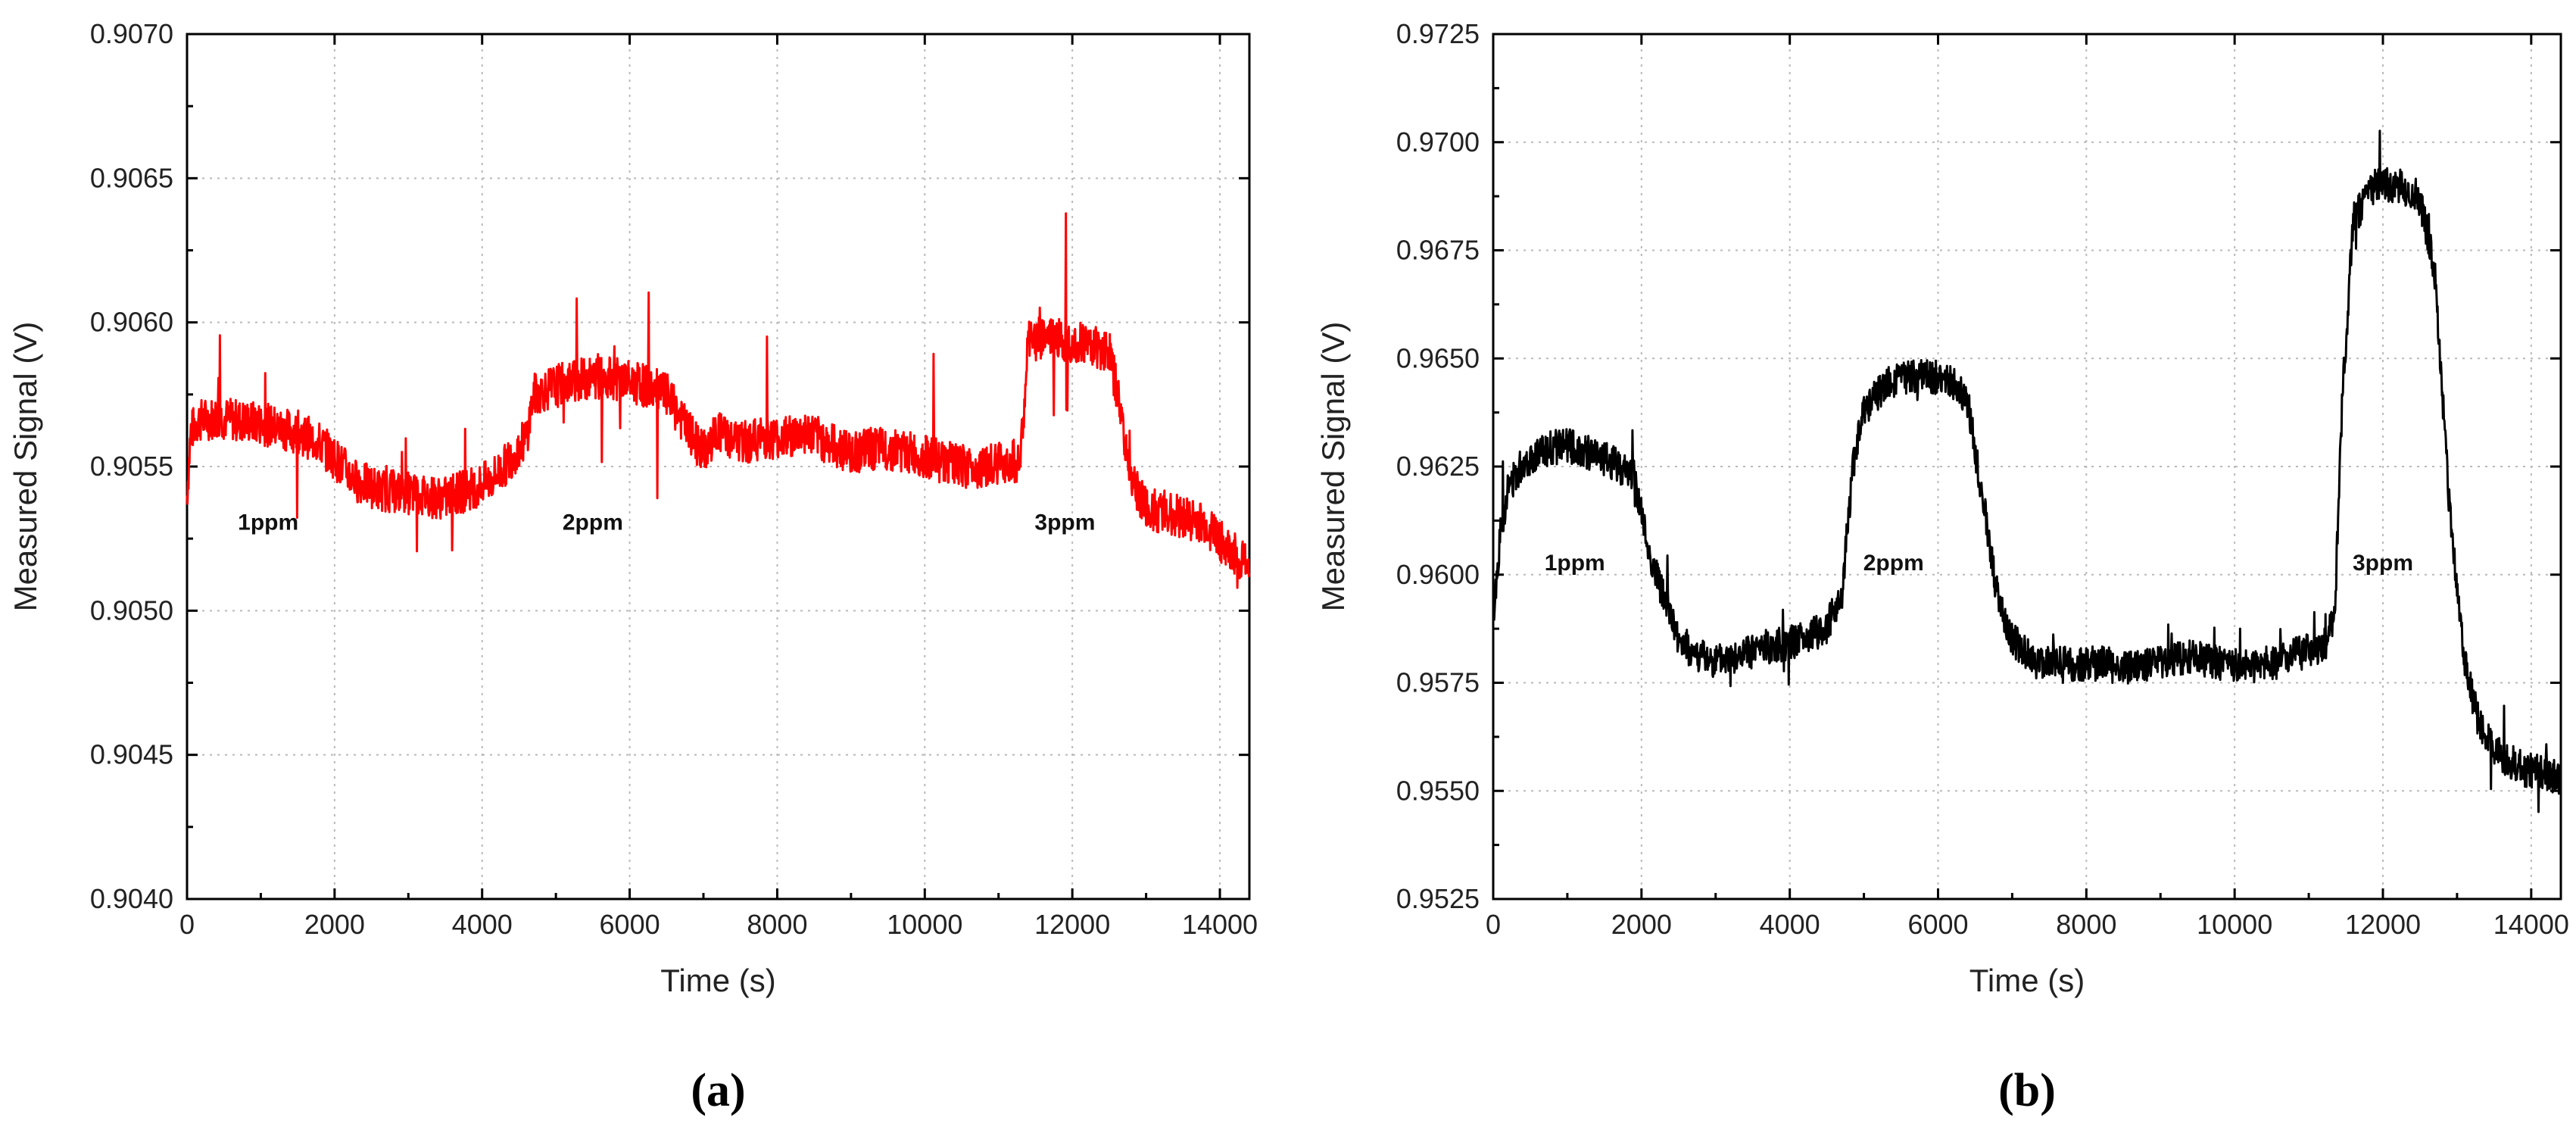 Image resolution: width=2576 pixels, height=1130 pixels. I want to click on series-line, so click(718, 400).